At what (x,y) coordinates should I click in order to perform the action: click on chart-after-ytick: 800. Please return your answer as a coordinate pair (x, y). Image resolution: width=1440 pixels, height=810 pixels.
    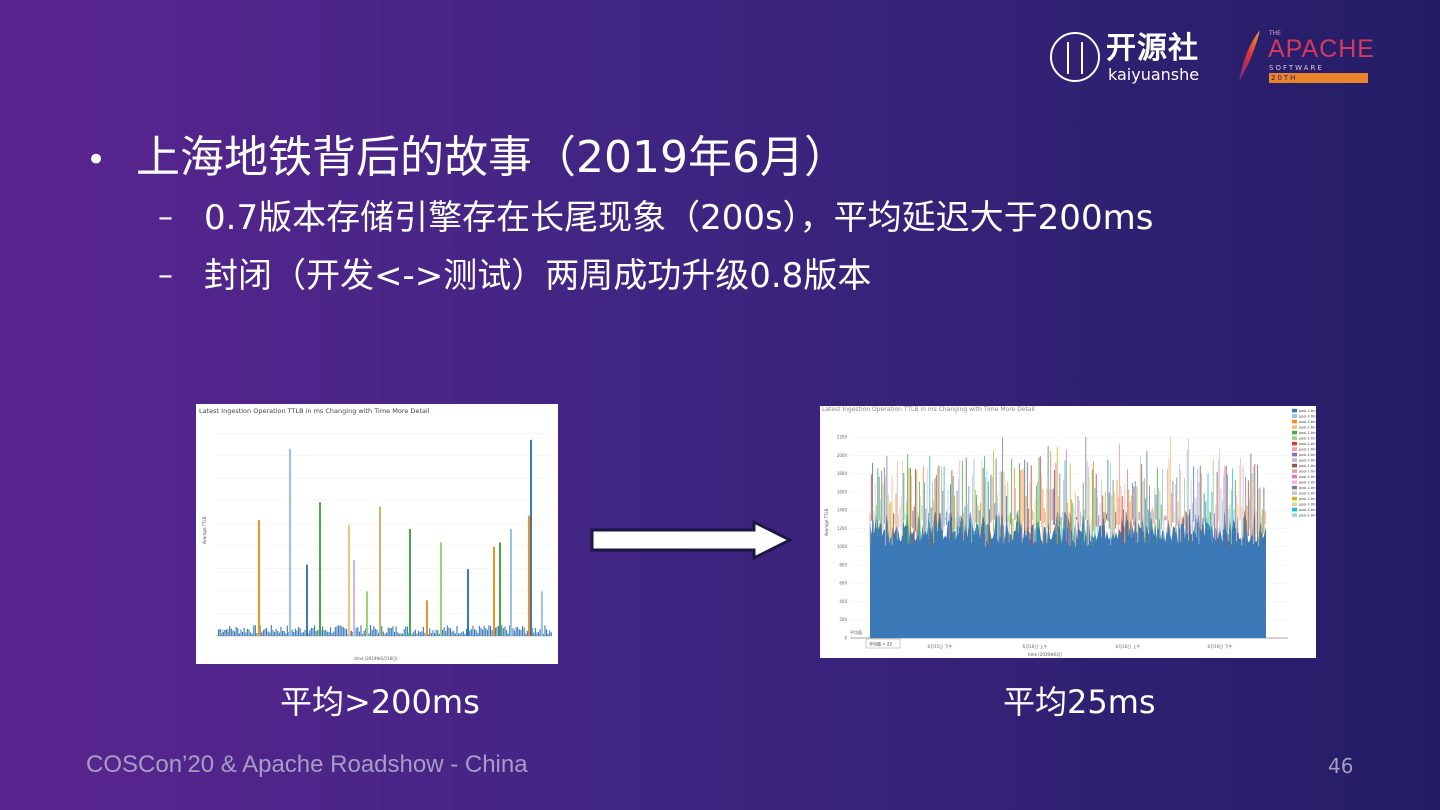
    Looking at the image, I should click on (843, 564).